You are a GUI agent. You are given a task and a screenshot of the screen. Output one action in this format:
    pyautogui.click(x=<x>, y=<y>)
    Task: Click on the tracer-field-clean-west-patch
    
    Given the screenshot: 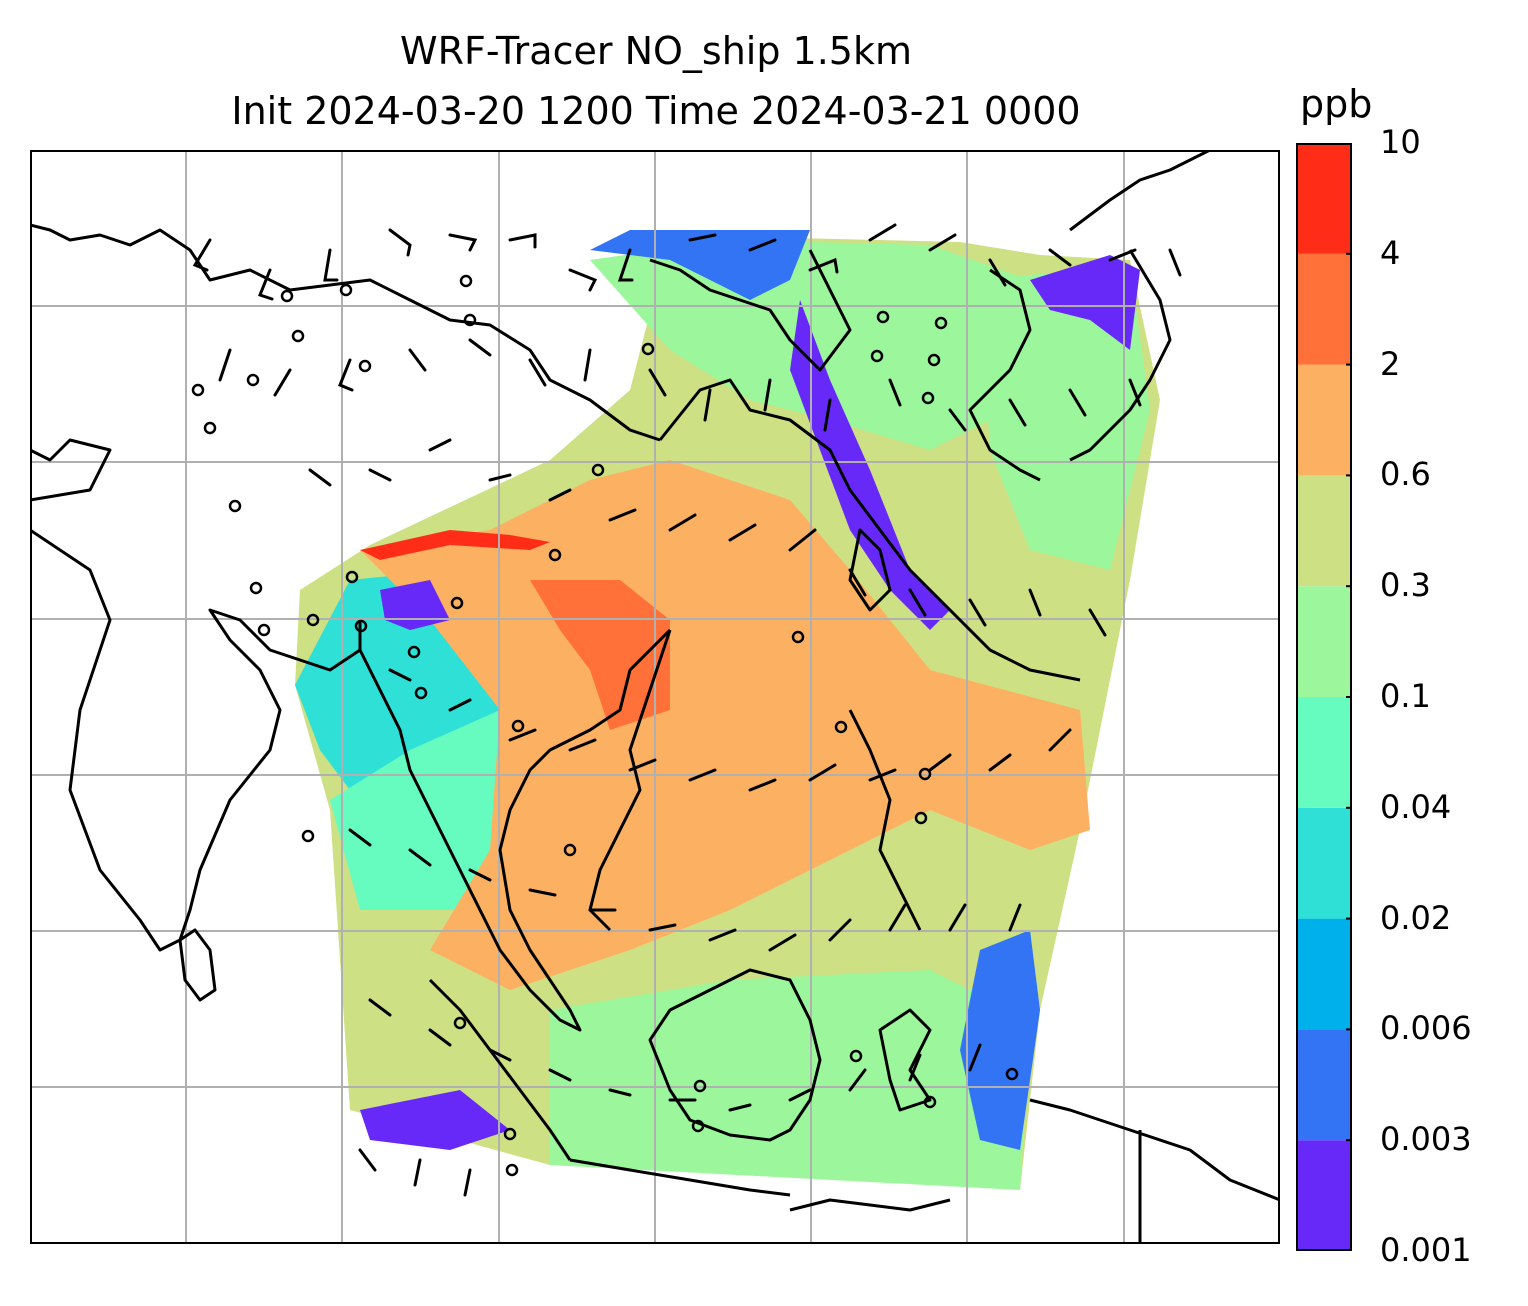 What is the action you would take?
    pyautogui.click(x=415, y=605)
    